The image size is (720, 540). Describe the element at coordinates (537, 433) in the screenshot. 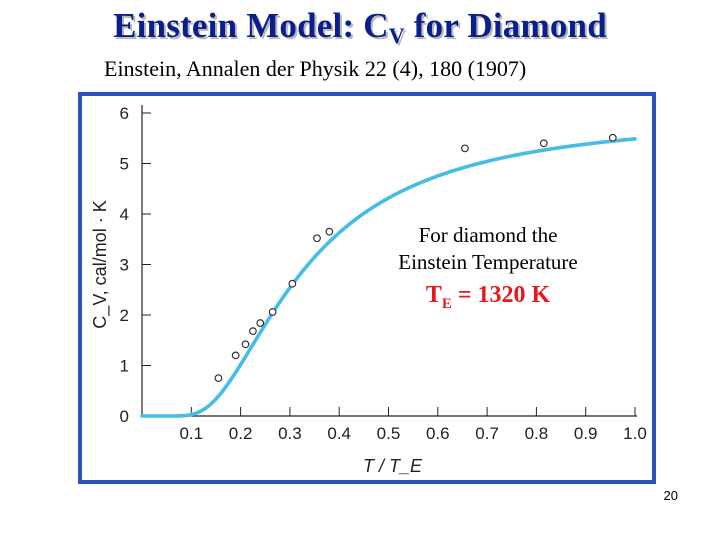

I see `x-tick-label: 0.8` at that location.